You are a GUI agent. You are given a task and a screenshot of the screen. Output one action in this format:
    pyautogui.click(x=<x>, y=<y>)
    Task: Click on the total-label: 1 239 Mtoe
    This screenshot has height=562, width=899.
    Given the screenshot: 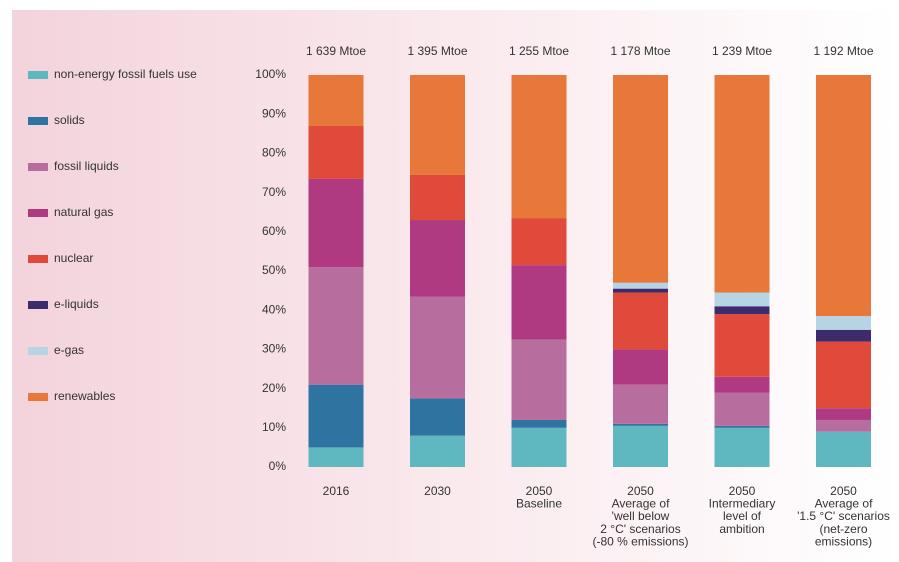 What is the action you would take?
    pyautogui.click(x=742, y=51)
    